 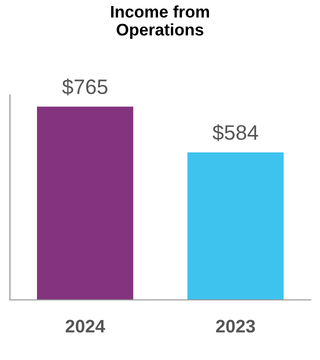 I want to click on x-tick-label: 2023, so click(x=235, y=326).